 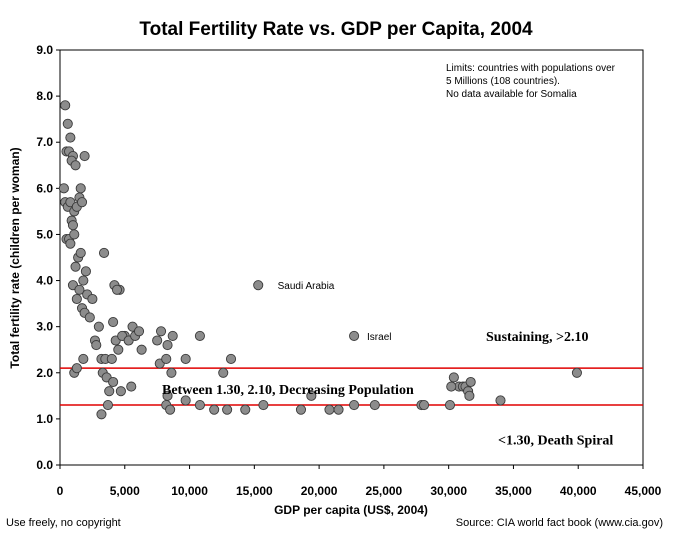 What do you see at coordinates (513, 491) in the screenshot?
I see `x-tick-label: 35,000` at bounding box center [513, 491].